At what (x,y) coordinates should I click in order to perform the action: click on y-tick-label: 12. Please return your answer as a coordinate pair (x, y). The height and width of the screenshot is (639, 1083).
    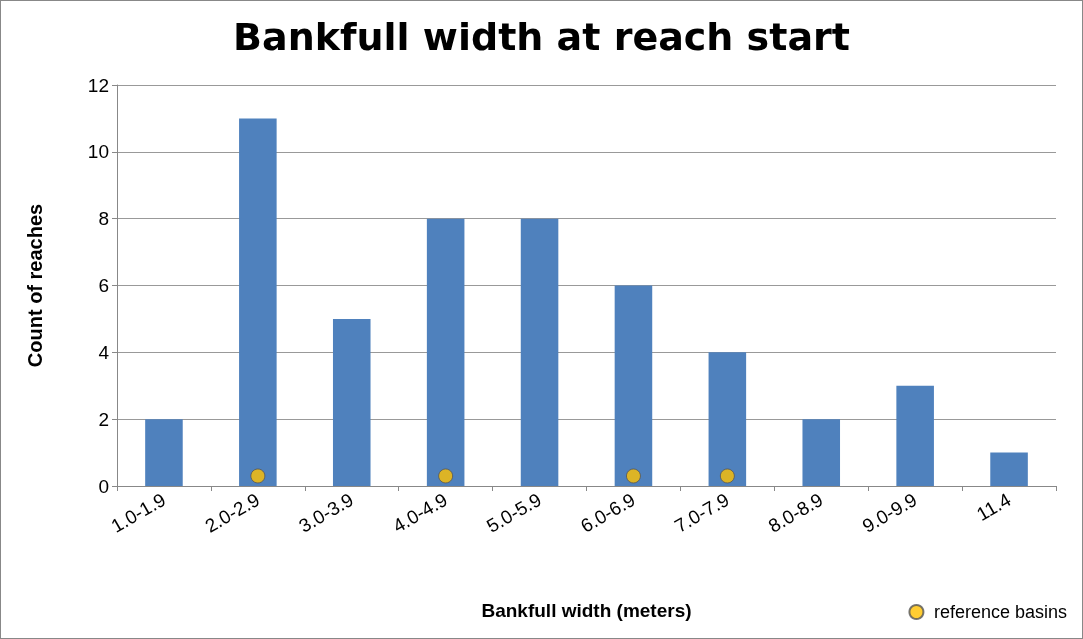
    Looking at the image, I should click on (98, 85).